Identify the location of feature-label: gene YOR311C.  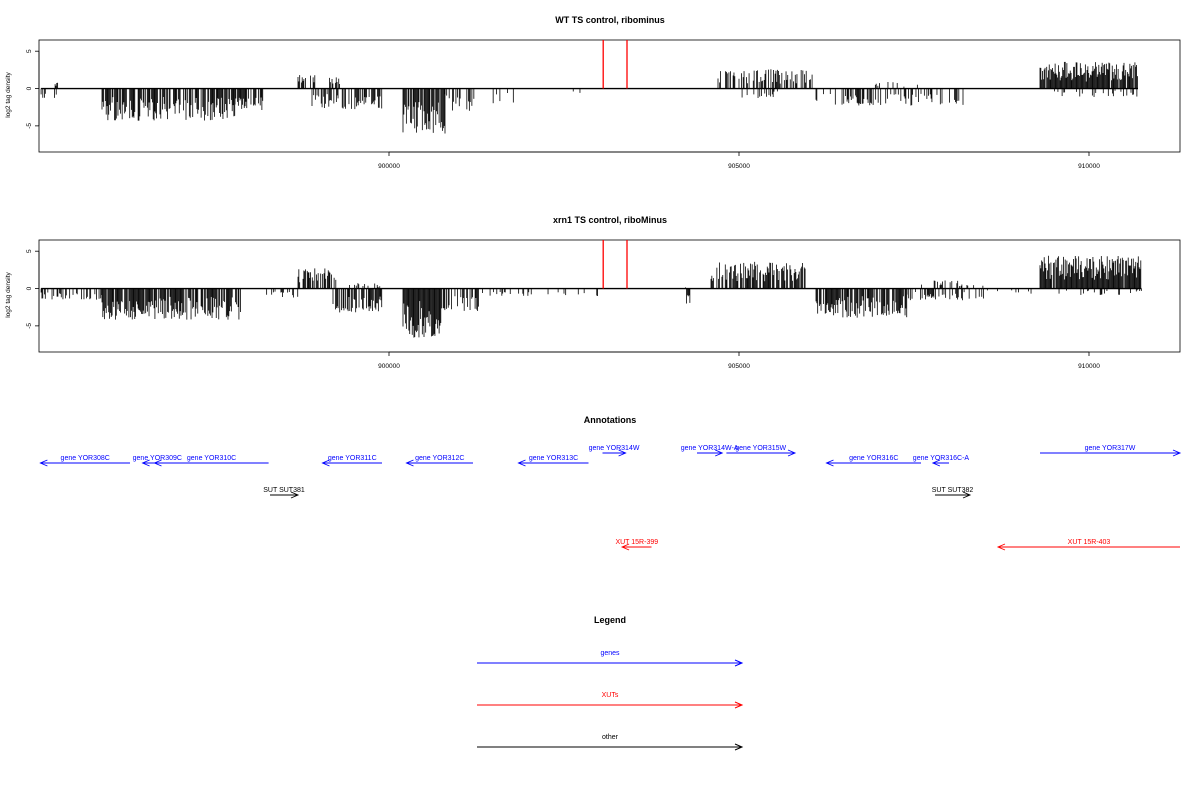
(352, 458).